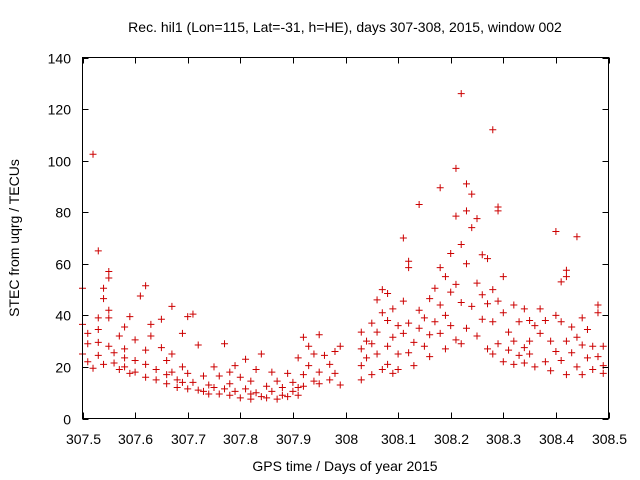 This screenshot has width=640, height=480. What do you see at coordinates (503, 439) in the screenshot?
I see `x-tick-label: 308.3` at bounding box center [503, 439].